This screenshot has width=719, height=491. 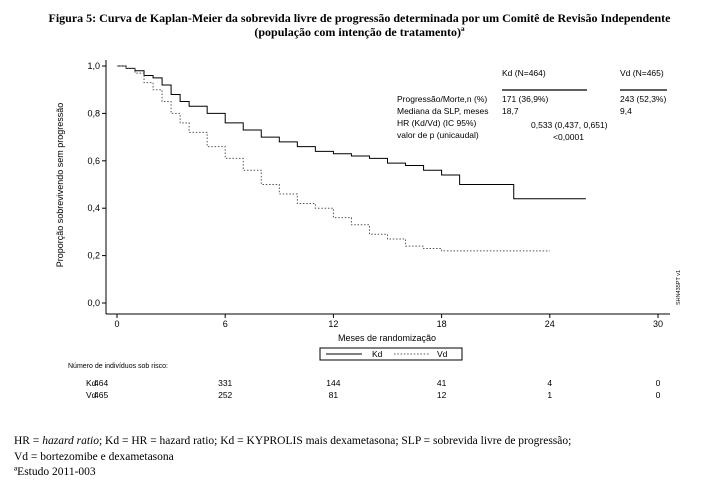 What do you see at coordinates (55, 472) in the screenshot?
I see `footnote-line-3: ªEstudo 2011-003` at bounding box center [55, 472].